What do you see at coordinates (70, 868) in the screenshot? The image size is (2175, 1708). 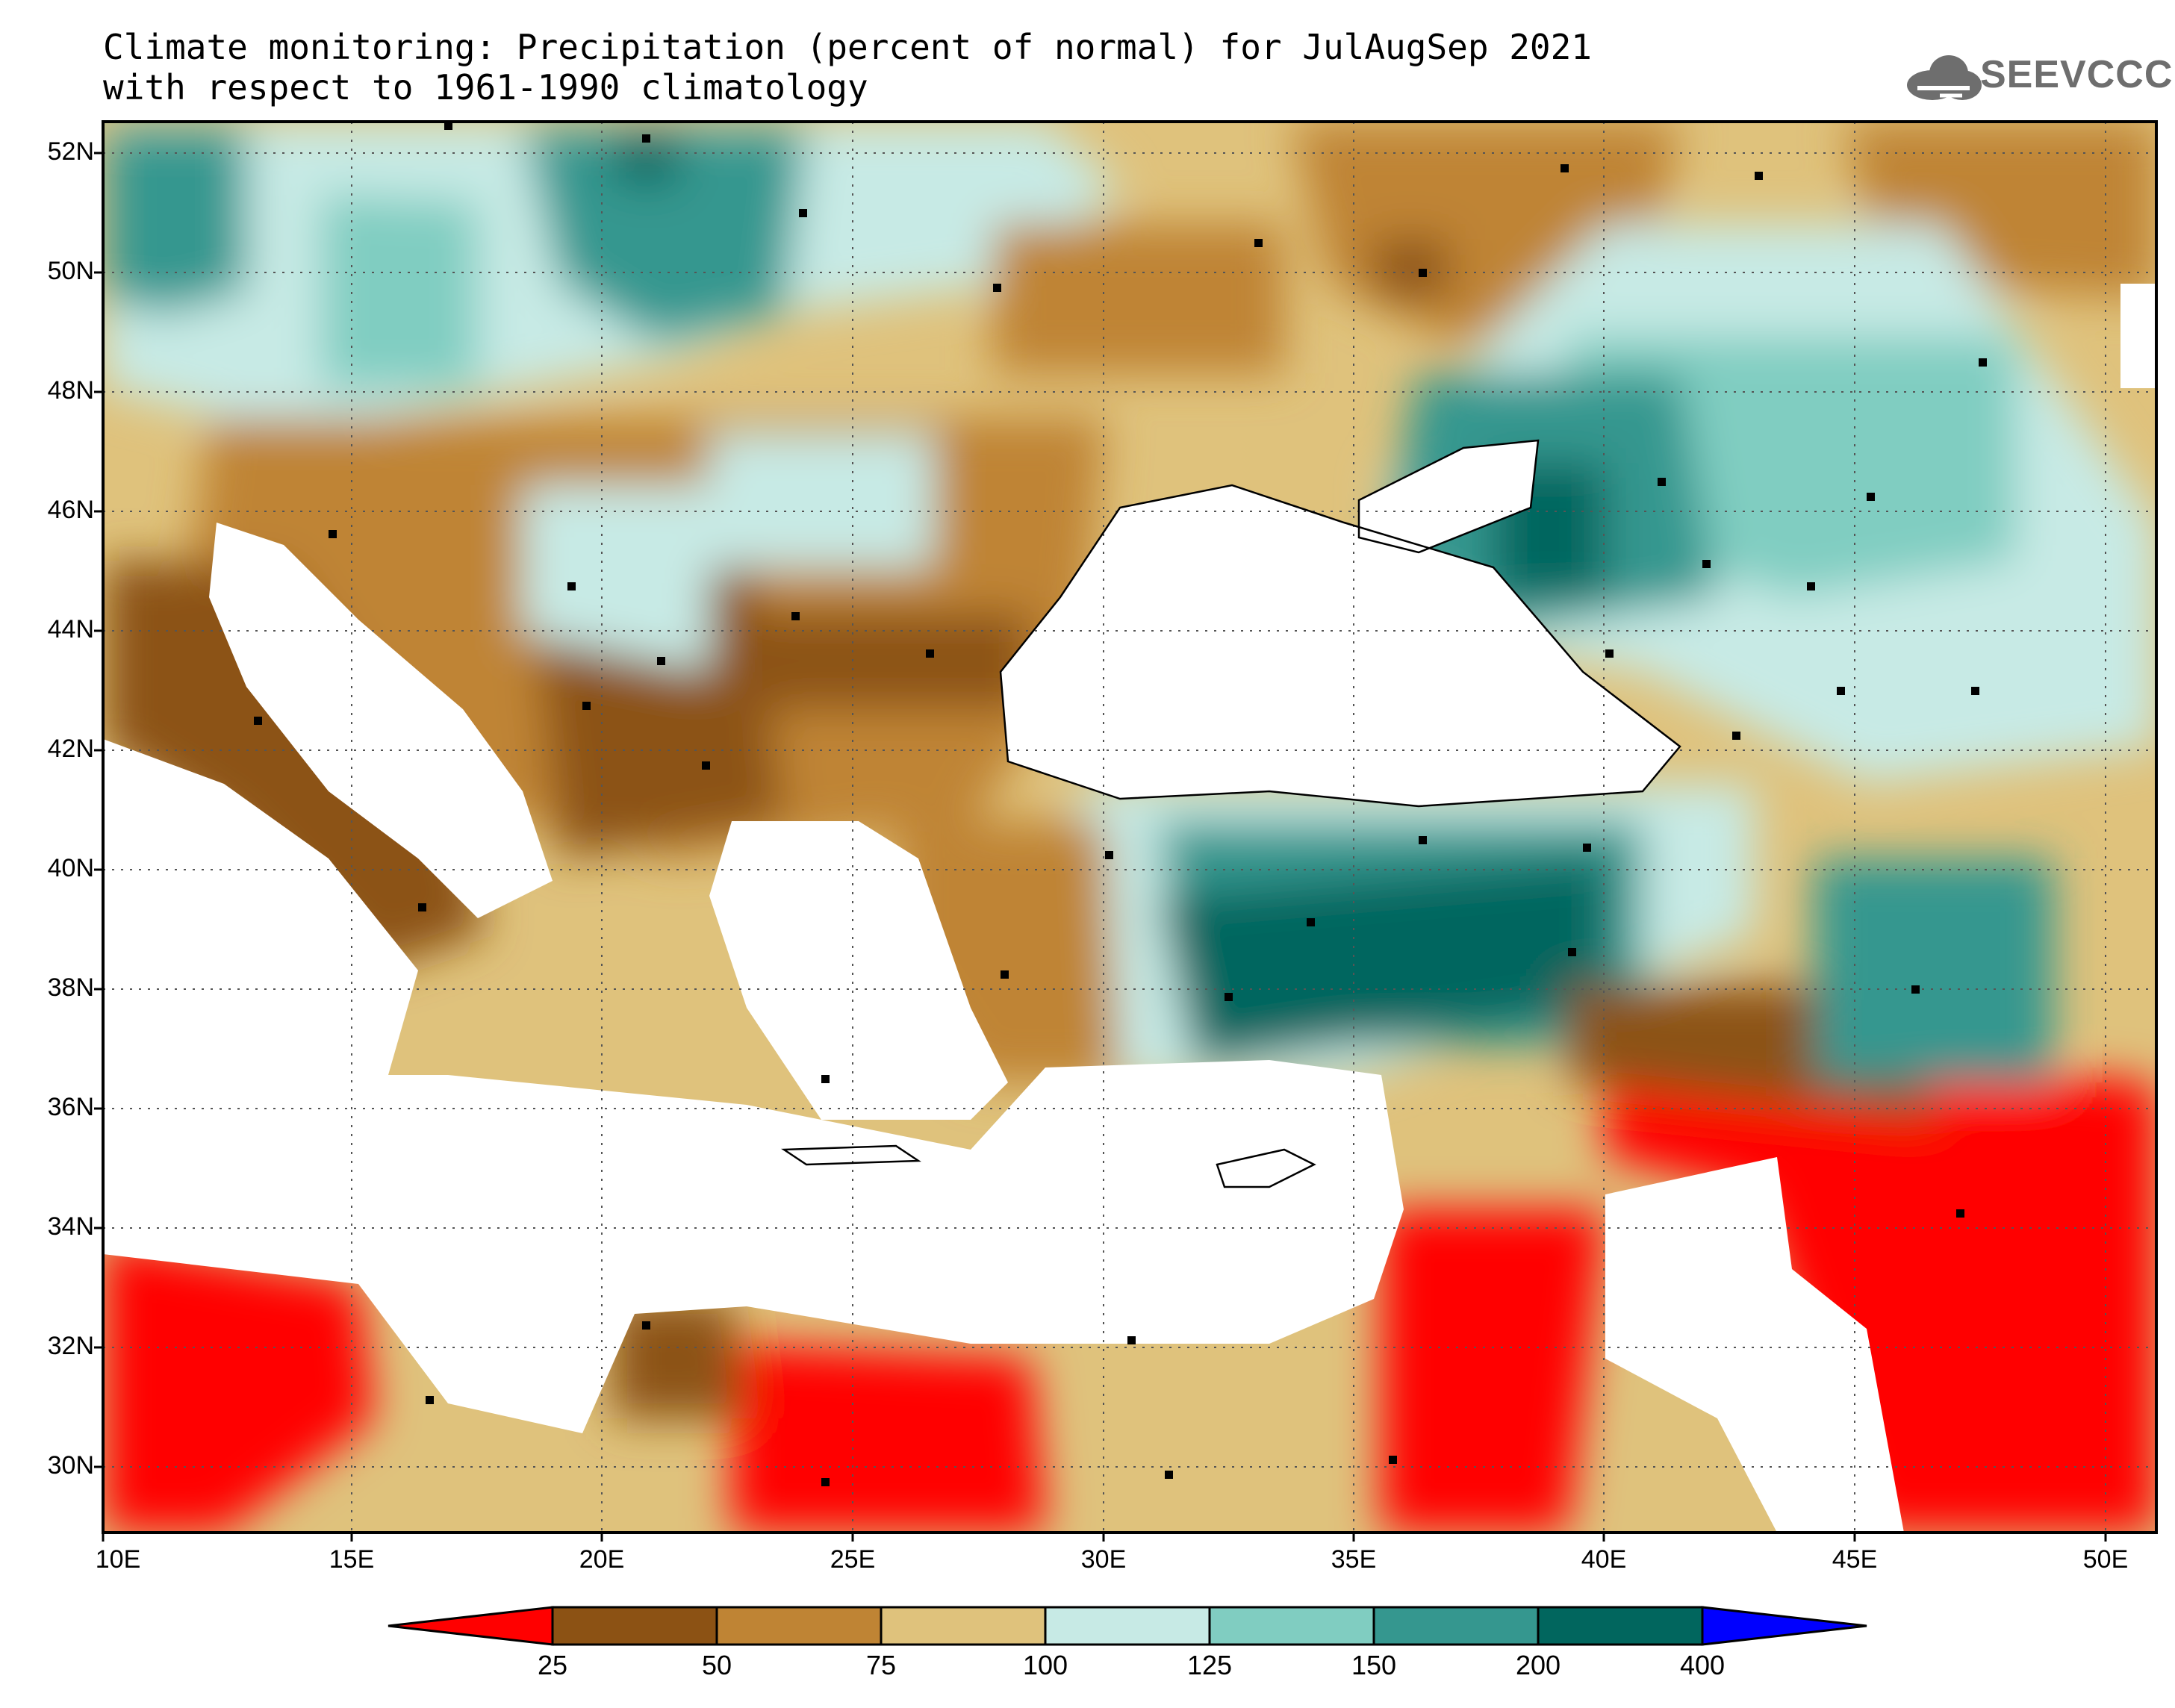 I see `lat-label-40n: 40N` at bounding box center [70, 868].